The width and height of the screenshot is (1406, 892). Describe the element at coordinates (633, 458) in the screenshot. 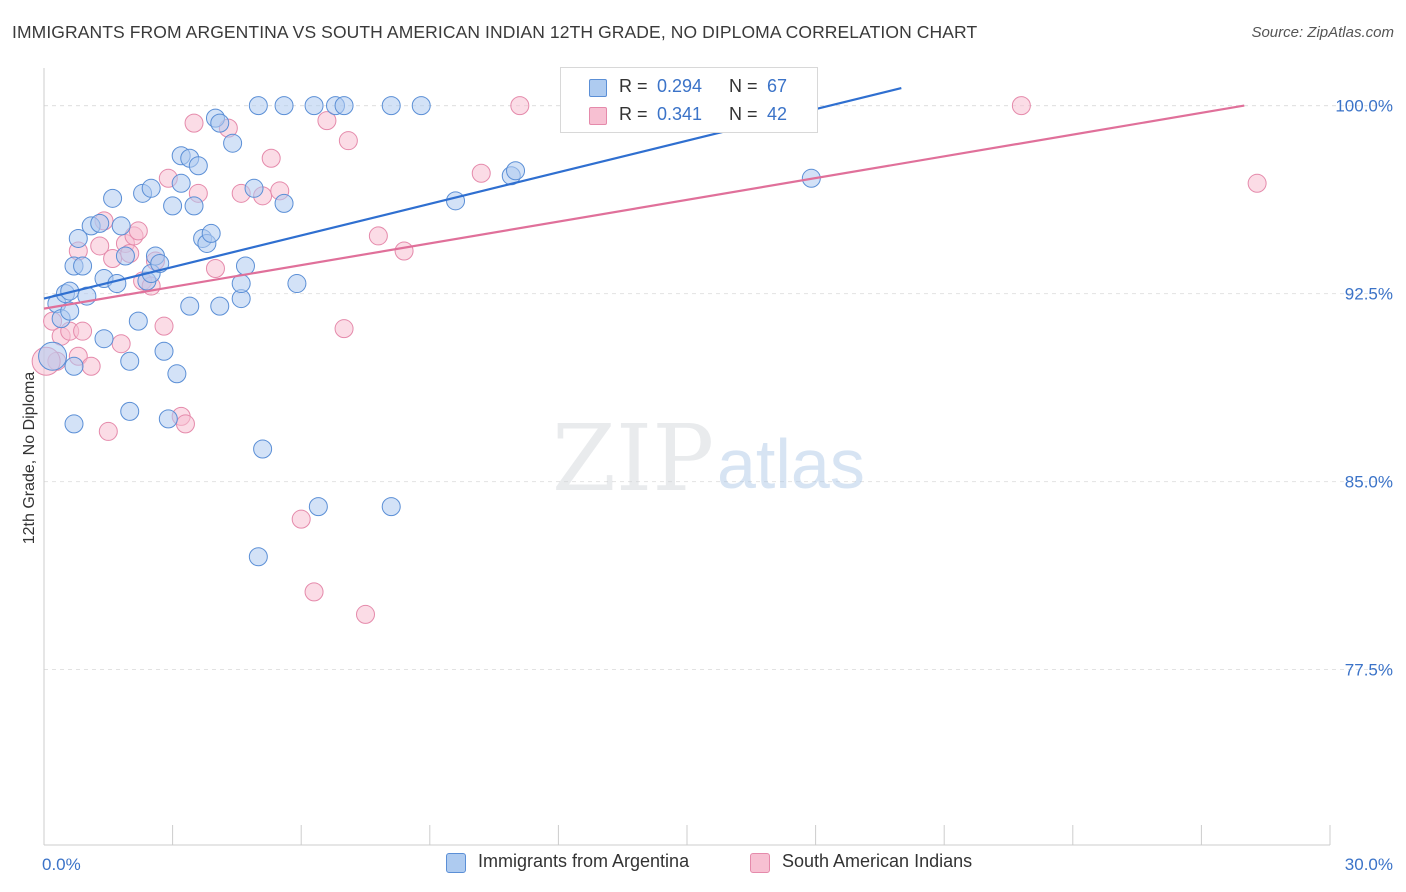

I see `watermark-zip: ZIP` at that location.